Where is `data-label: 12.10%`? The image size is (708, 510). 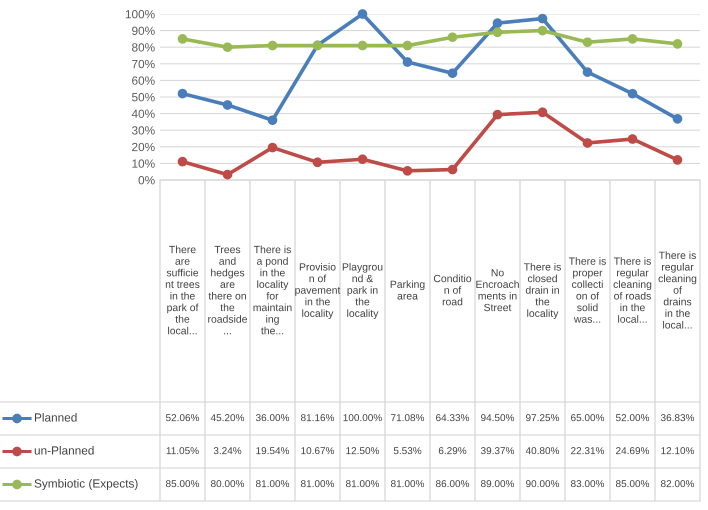
data-label: 12.10% is located at coordinates (677, 450).